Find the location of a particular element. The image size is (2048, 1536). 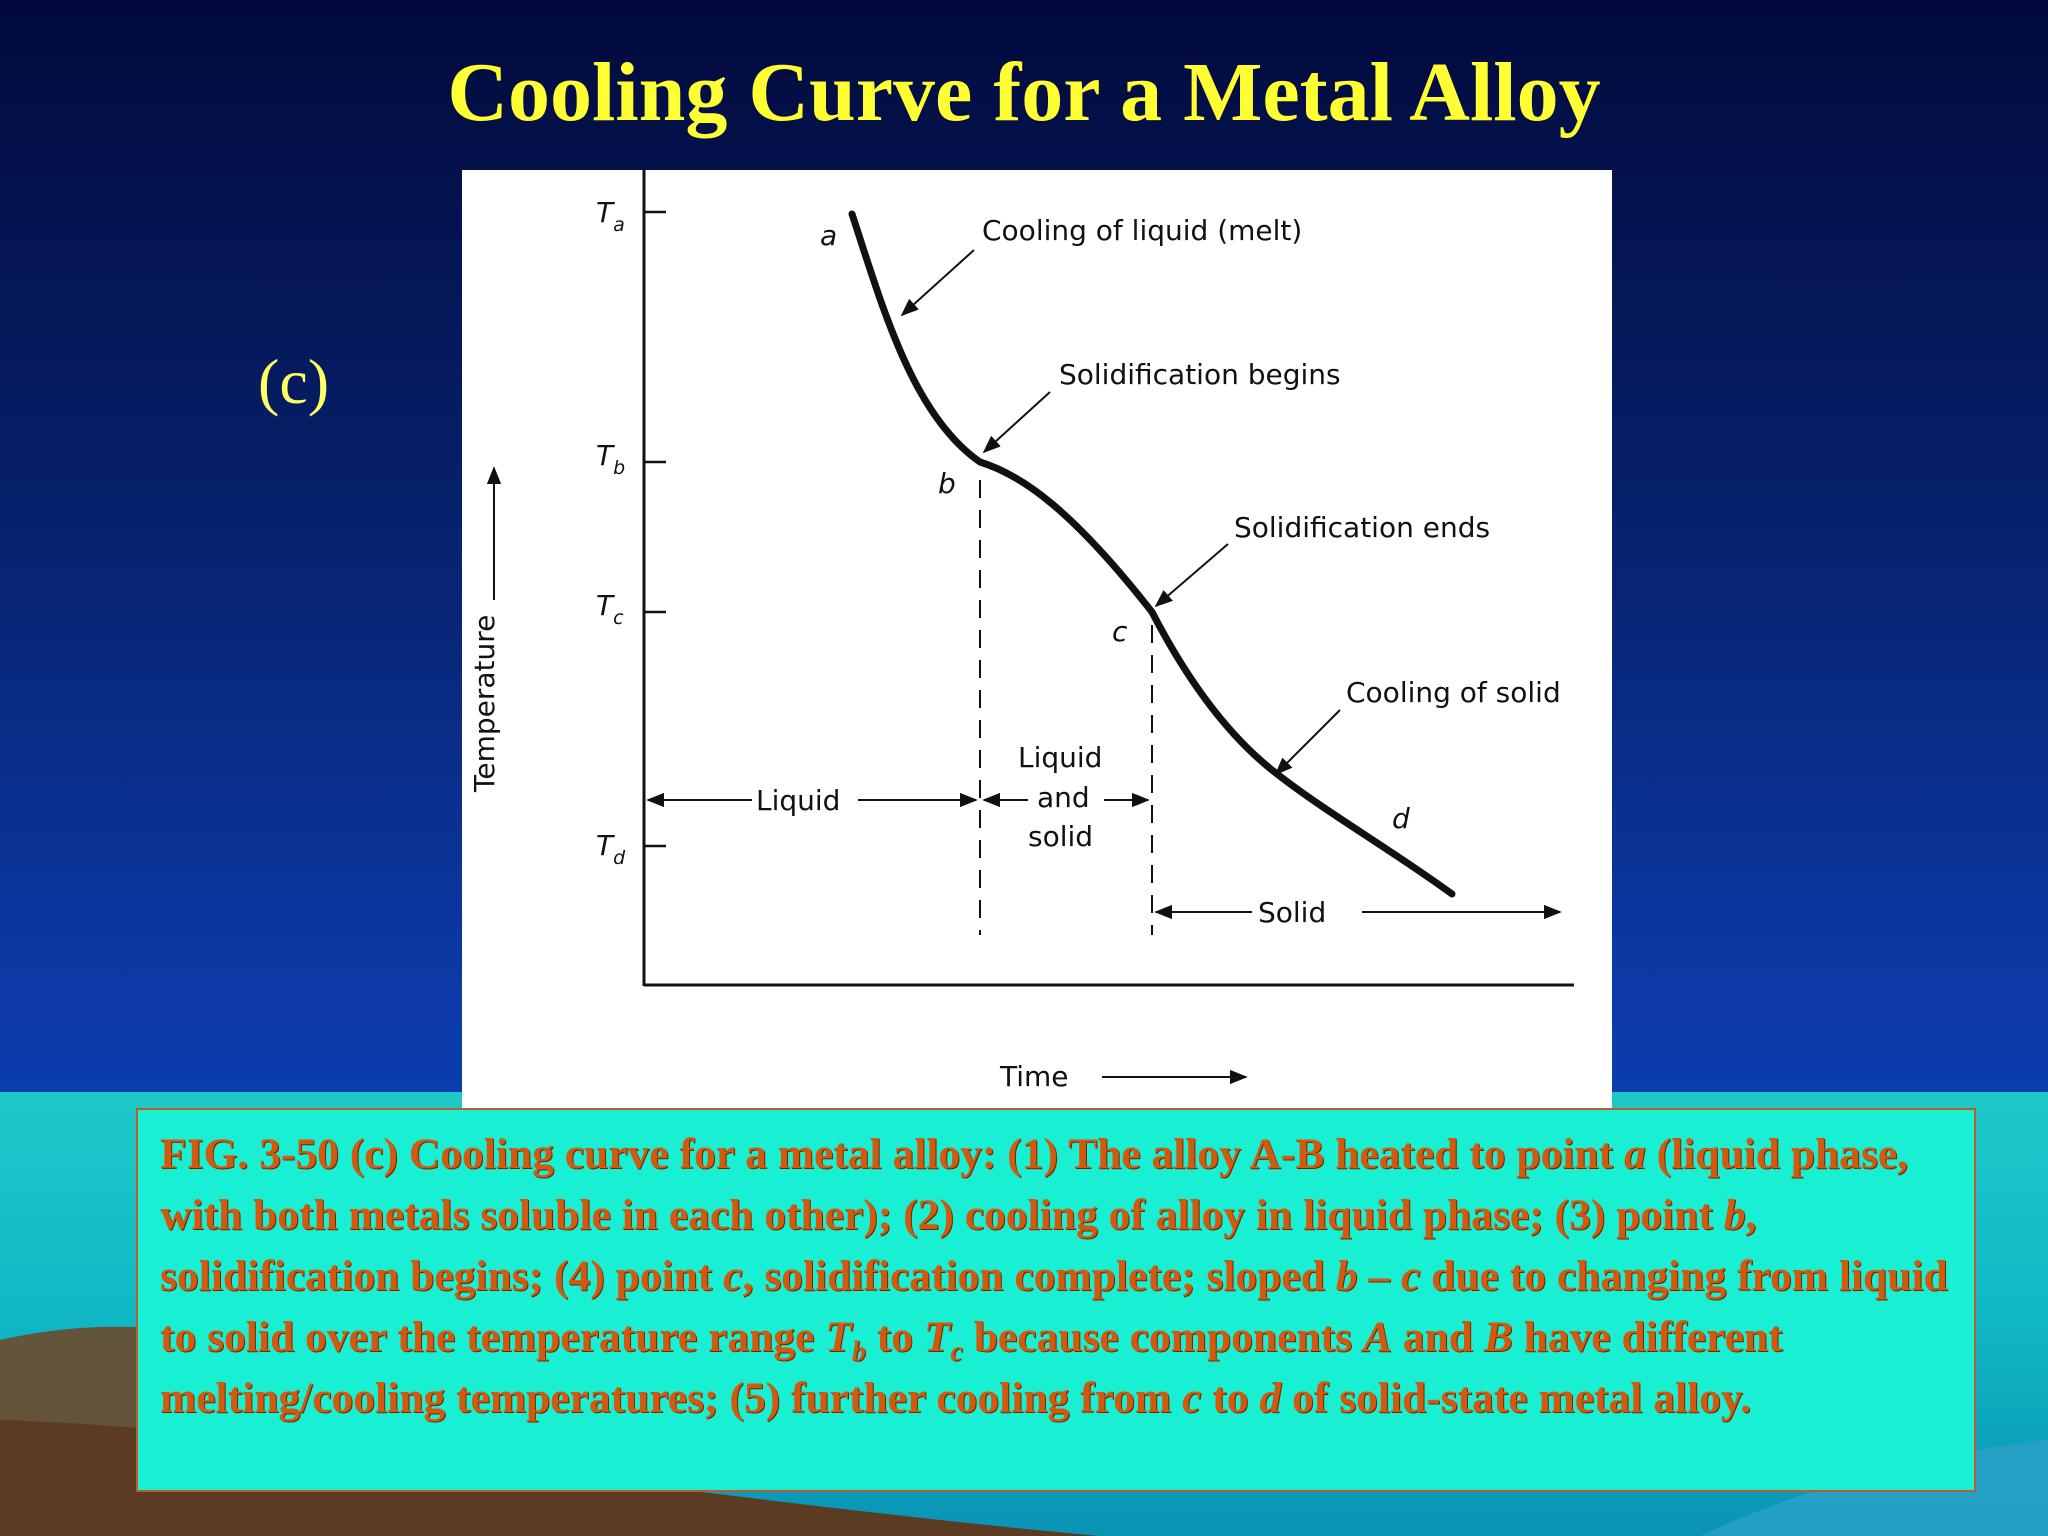

annotation-arrow-cooling-liquid is located at coordinates (937, 283).